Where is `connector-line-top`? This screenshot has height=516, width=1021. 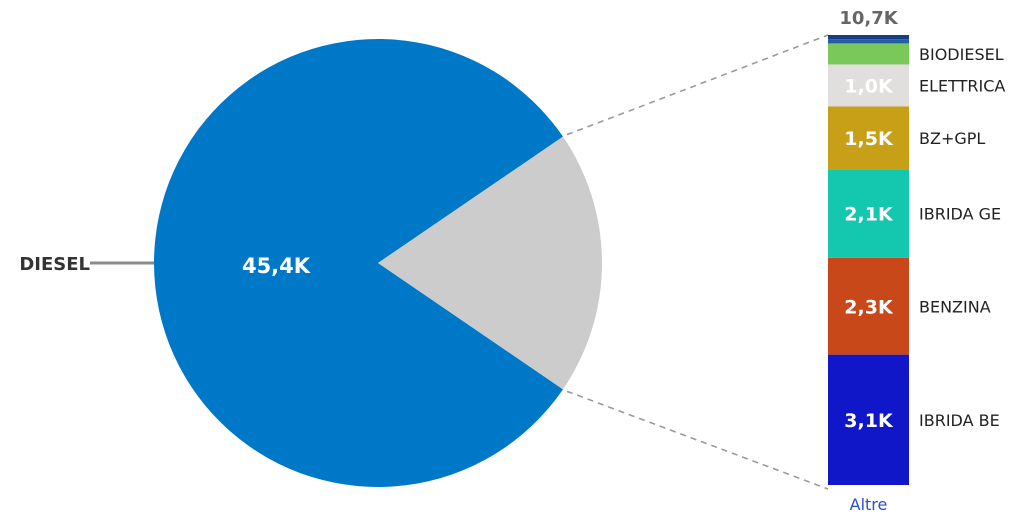 connector-line-top is located at coordinates (697, 85).